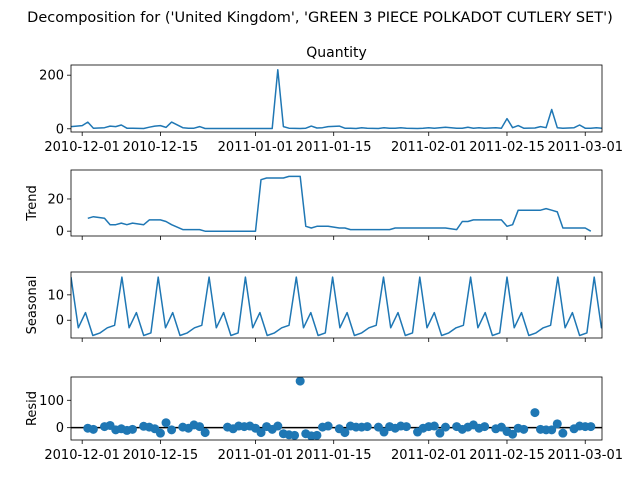 Image resolution: width=640 pixels, height=480 pixels. What do you see at coordinates (51, 76) in the screenshot?
I see `observed-ytick-label: 200` at bounding box center [51, 76].